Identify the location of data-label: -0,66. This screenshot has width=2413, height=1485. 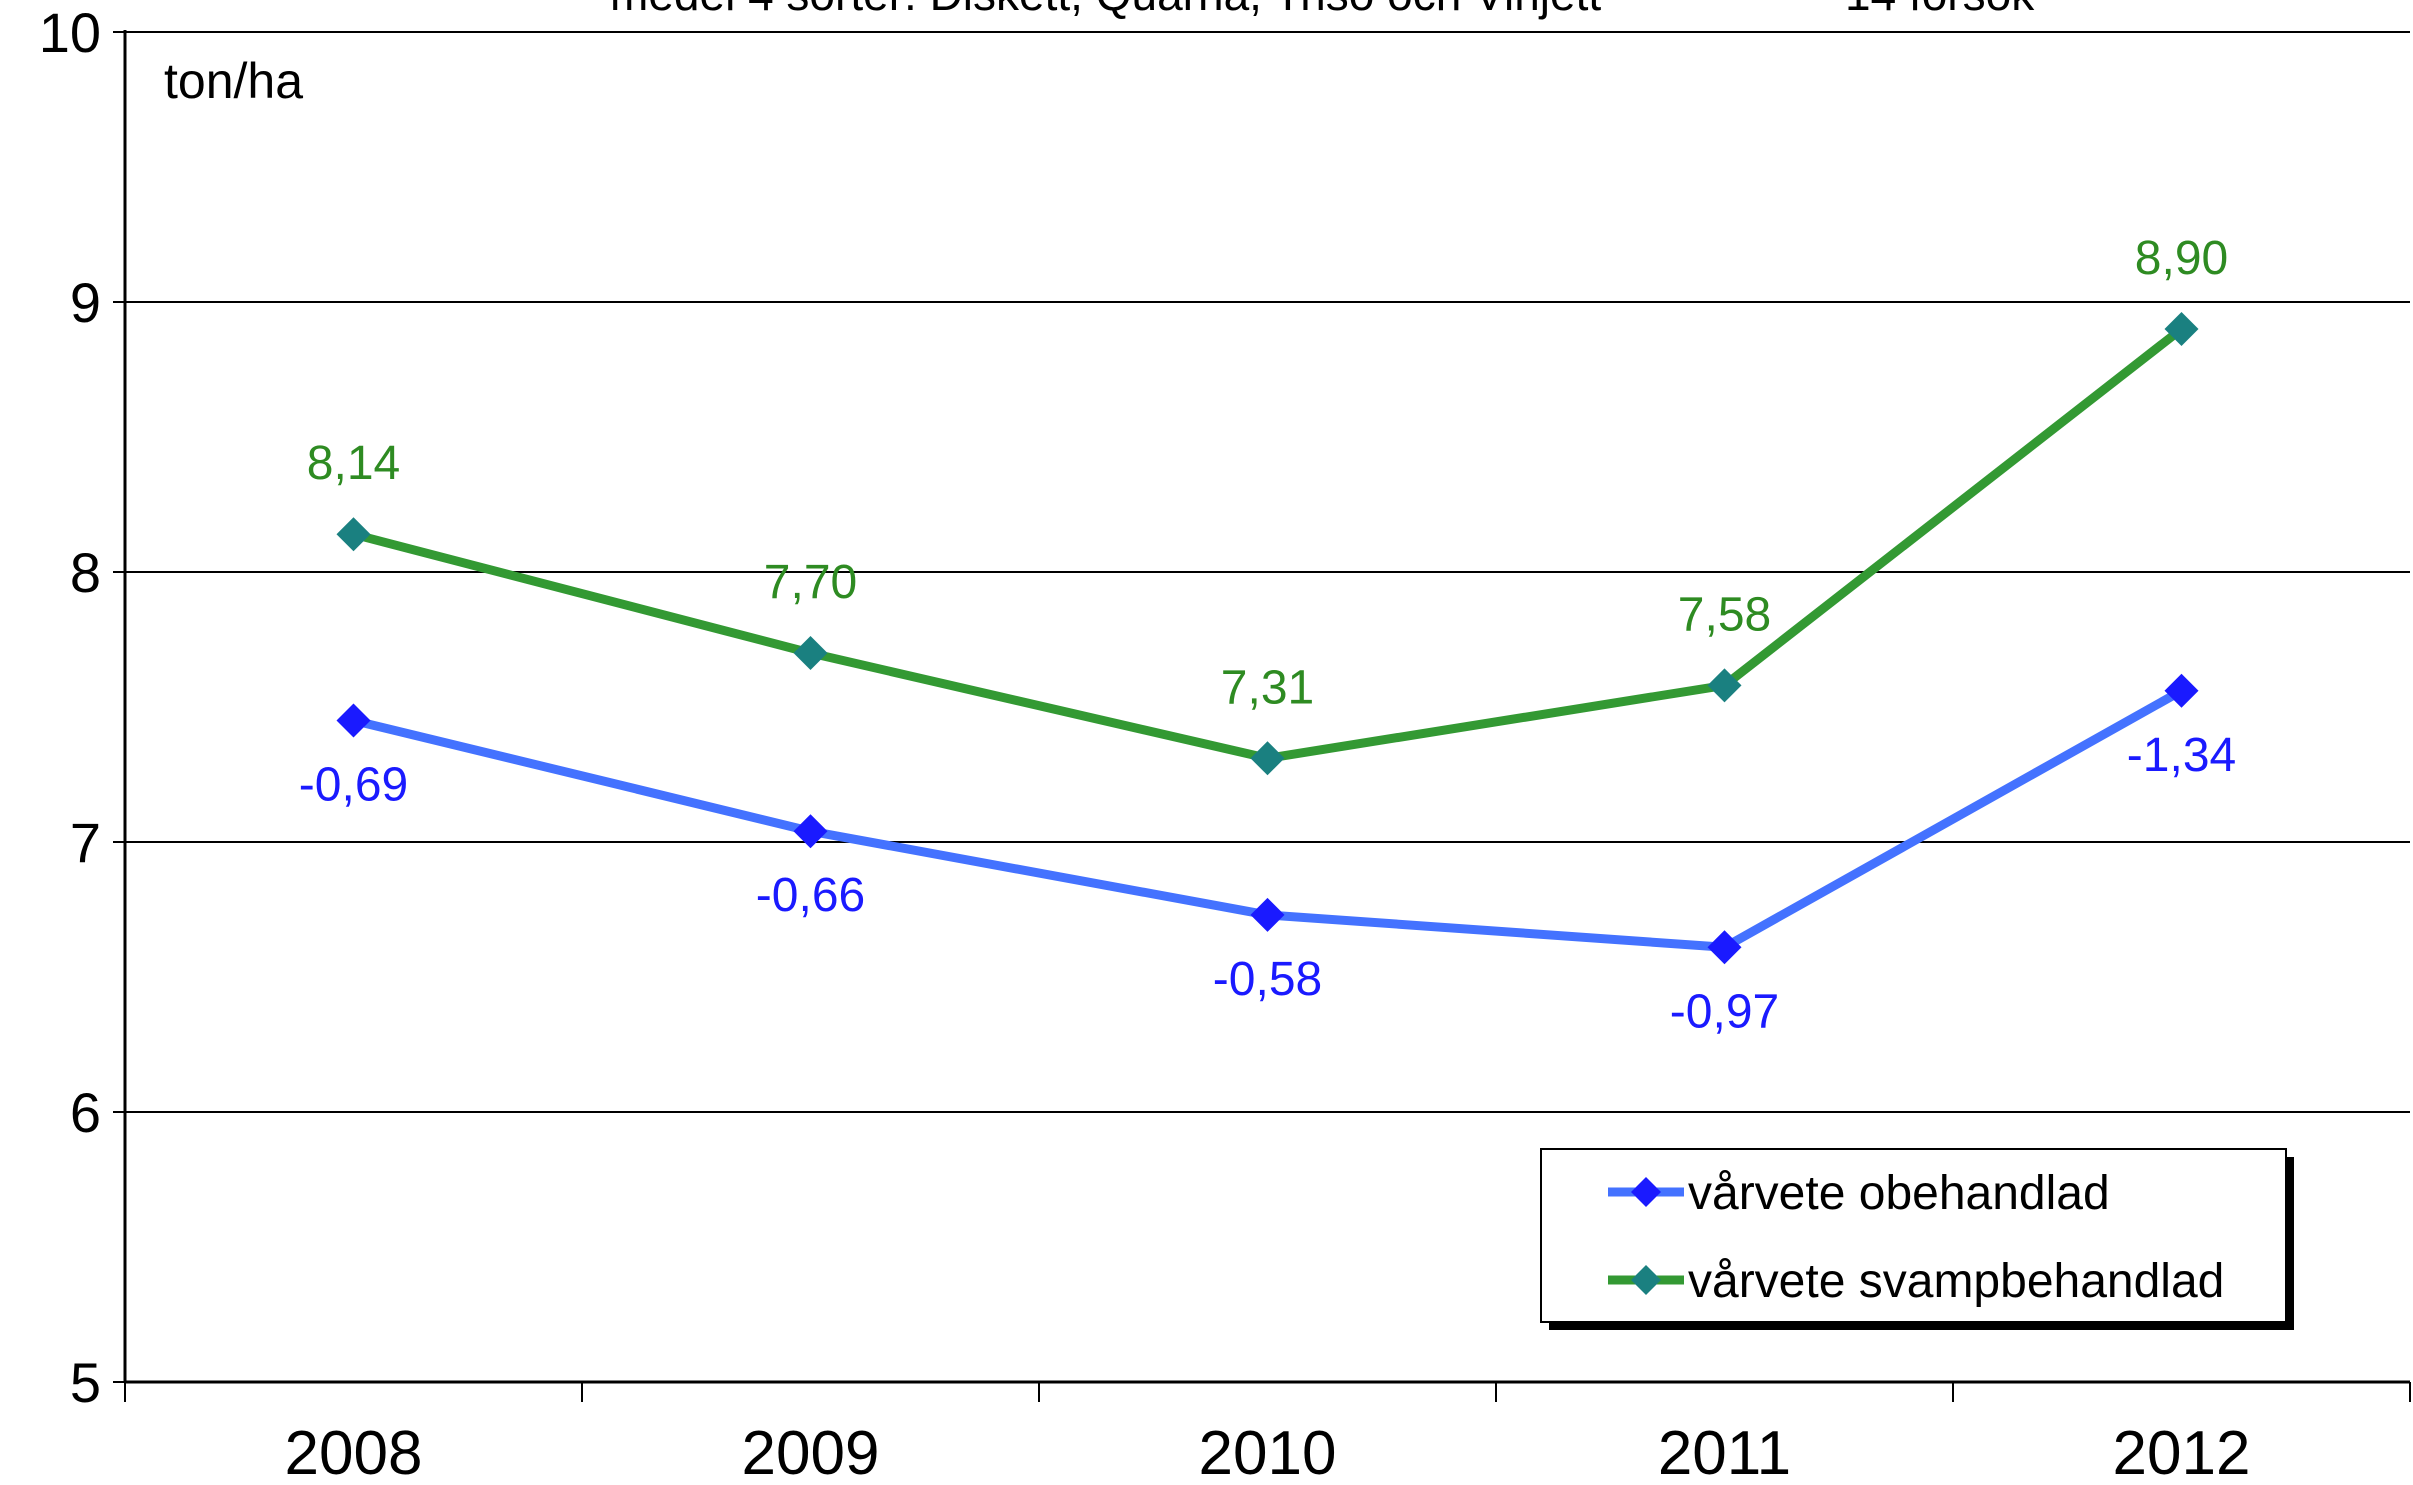
(810, 895).